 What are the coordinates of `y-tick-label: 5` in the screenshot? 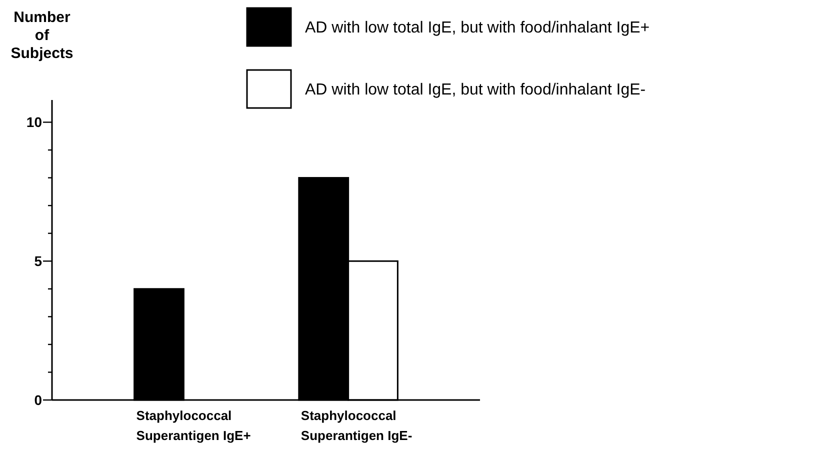 It's located at (38, 261).